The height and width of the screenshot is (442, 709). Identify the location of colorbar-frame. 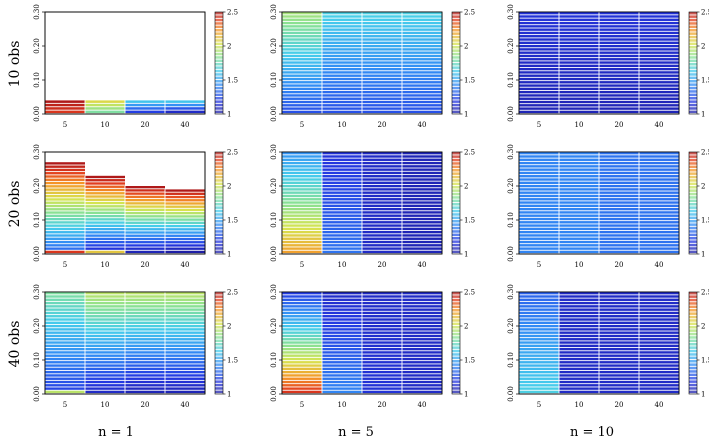
(693, 203).